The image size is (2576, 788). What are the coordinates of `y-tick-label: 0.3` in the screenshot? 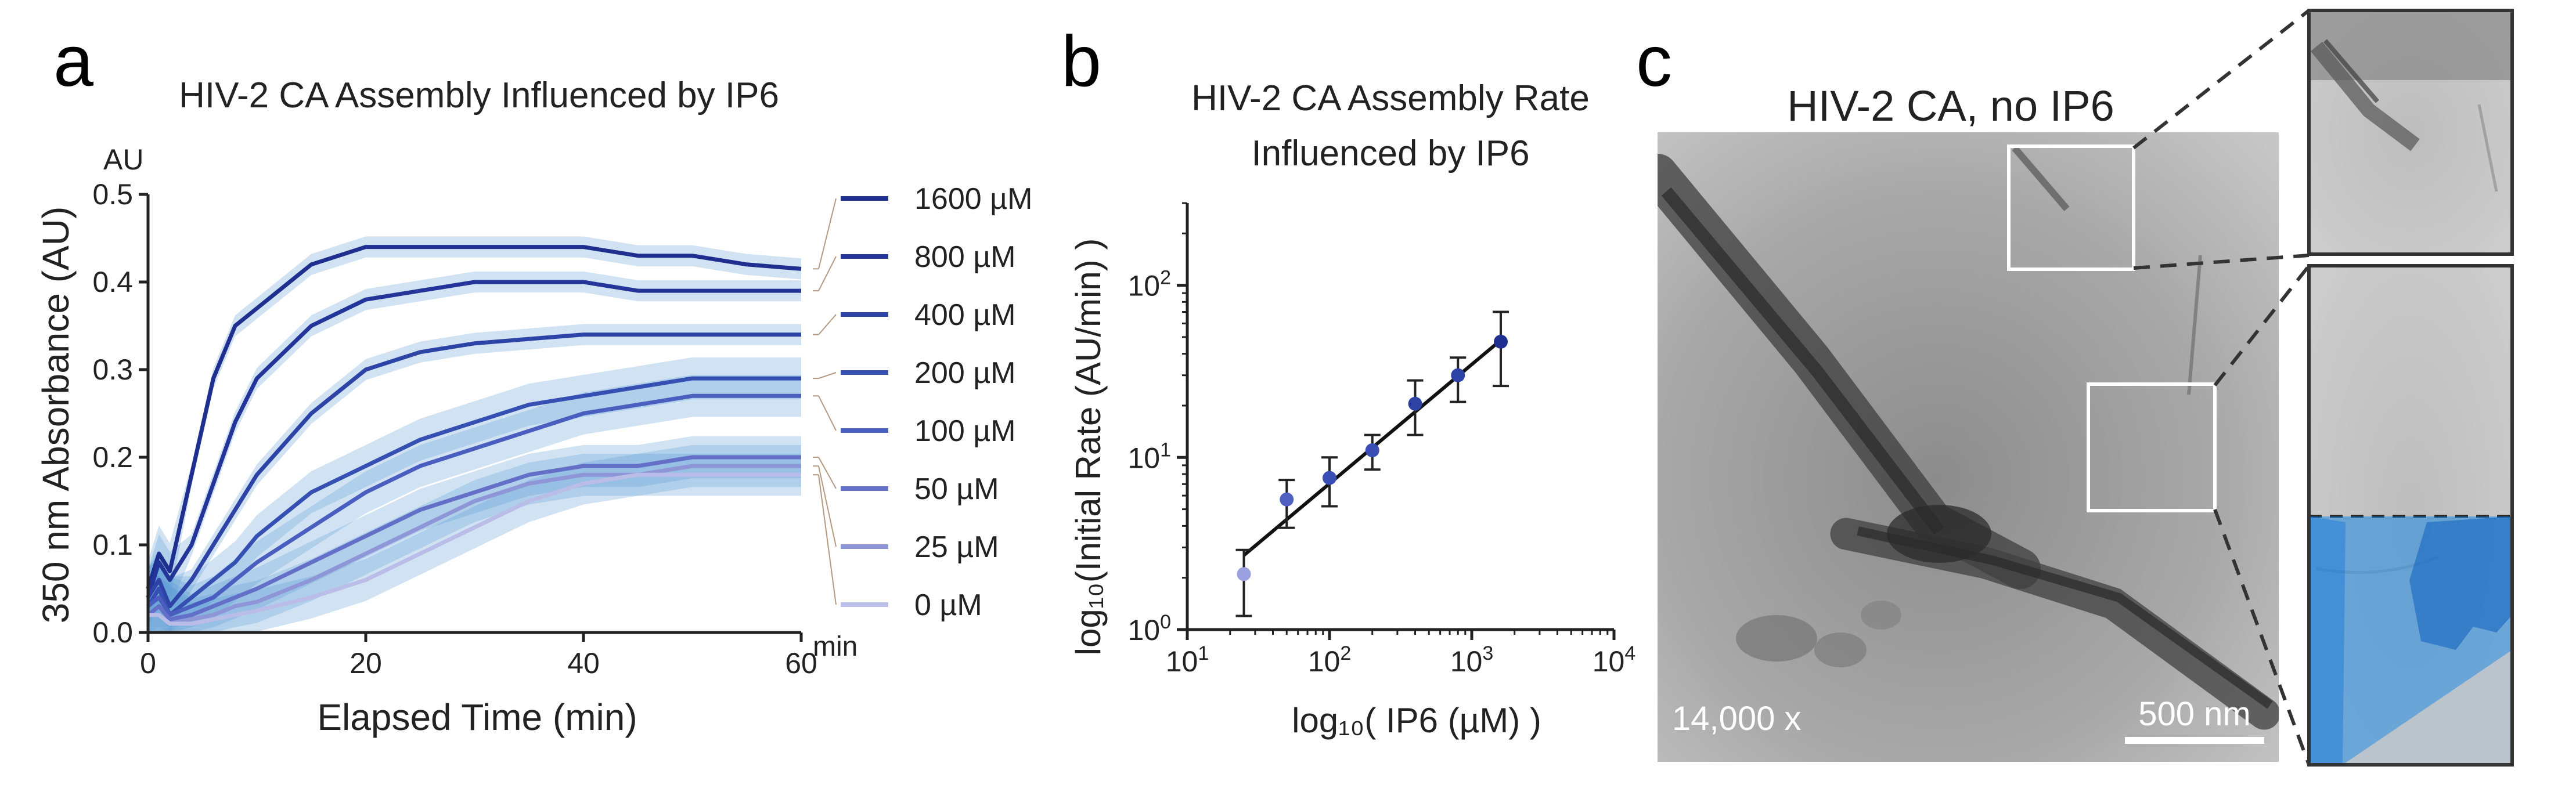 It's located at (112, 370).